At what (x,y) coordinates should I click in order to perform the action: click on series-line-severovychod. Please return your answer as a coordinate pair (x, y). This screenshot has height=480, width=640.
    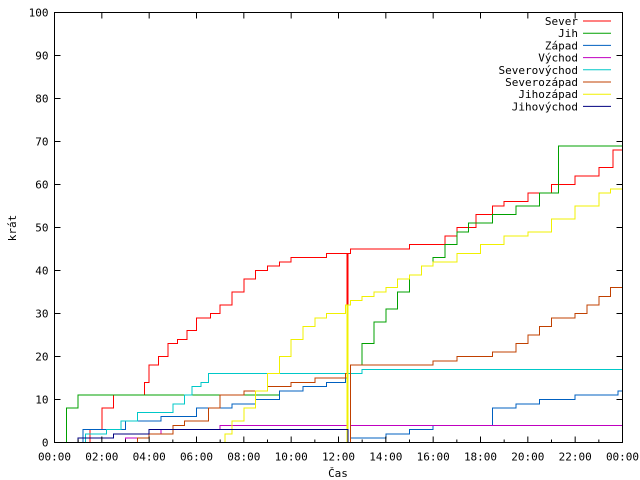
    Looking at the image, I should click on (338, 405).